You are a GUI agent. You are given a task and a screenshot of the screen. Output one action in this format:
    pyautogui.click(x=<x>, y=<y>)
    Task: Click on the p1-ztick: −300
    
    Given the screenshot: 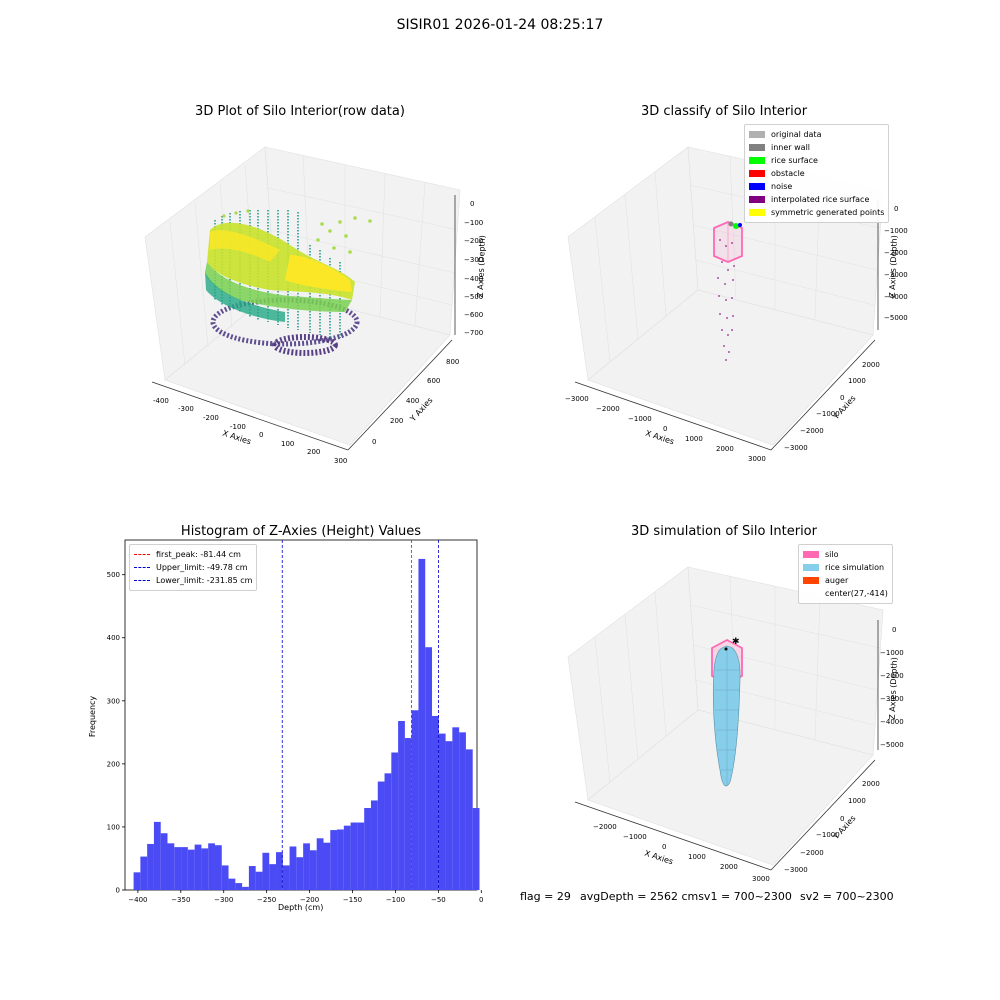 What is the action you would take?
    pyautogui.click(x=474, y=260)
    